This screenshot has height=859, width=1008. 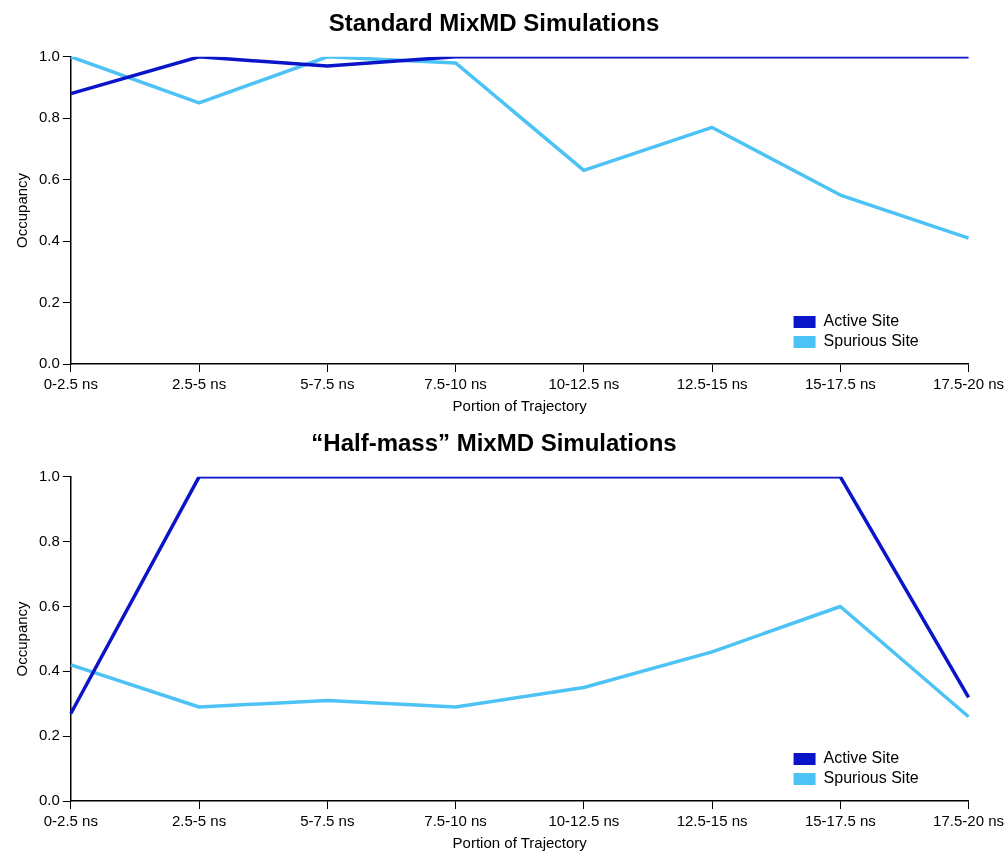 What do you see at coordinates (494, 23) in the screenshot?
I see `chart-title: Standard MixMD Simulations` at bounding box center [494, 23].